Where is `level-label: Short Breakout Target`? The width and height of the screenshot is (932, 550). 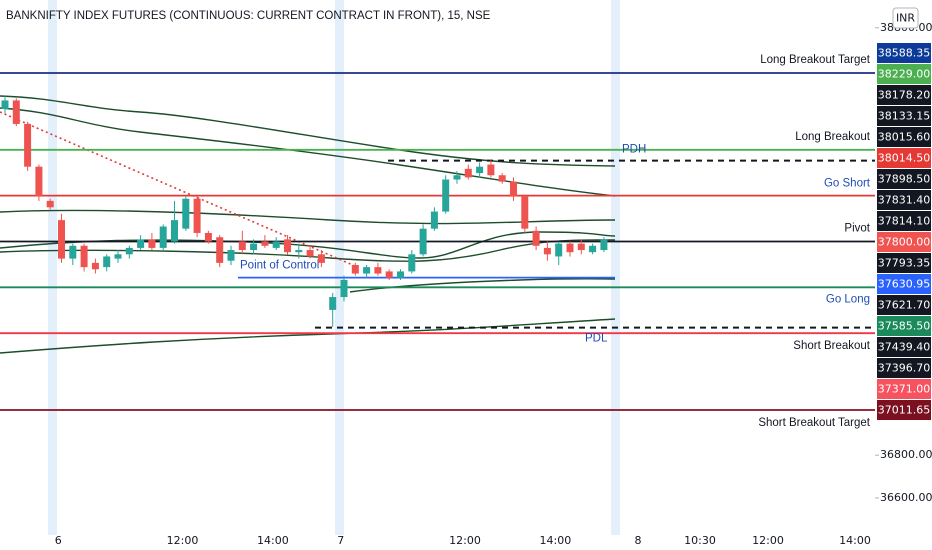 level-label: Short Breakout Target is located at coordinates (814, 423).